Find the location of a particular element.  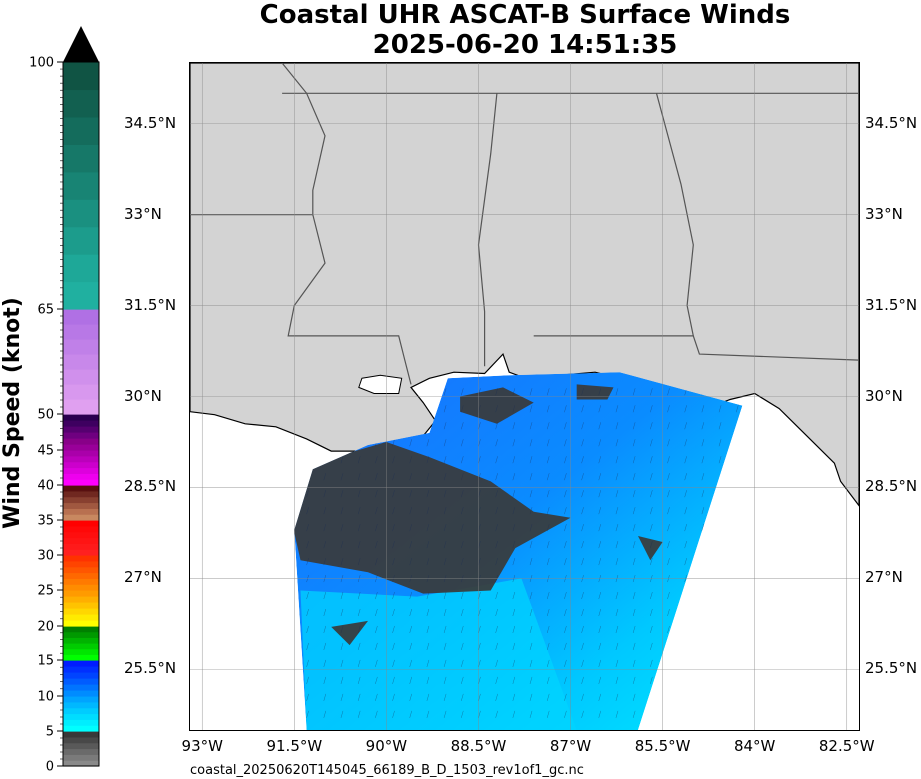

colorbar-tick-label: 5 is located at coordinates (50, 732).